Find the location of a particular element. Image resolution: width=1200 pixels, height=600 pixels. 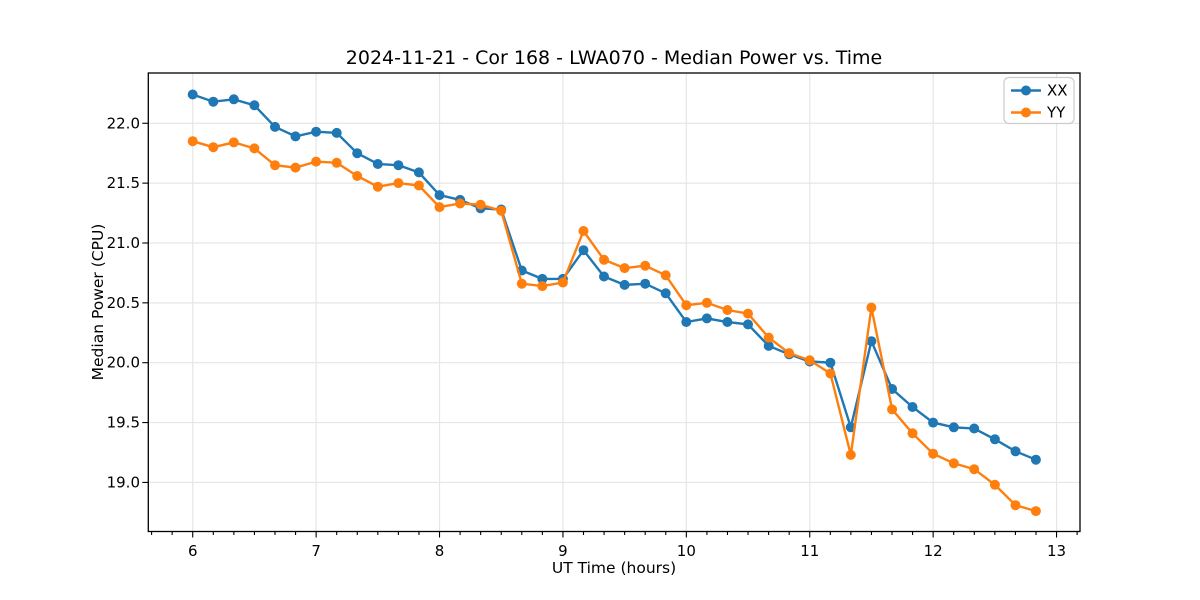

x-tick-label: 7 is located at coordinates (316, 551).